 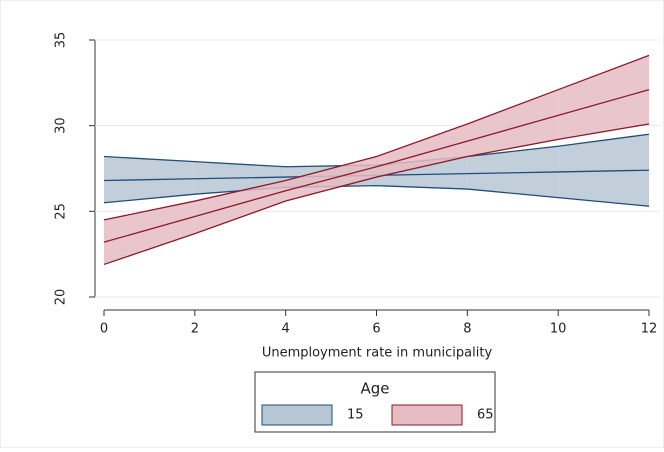 What do you see at coordinates (61, 40) in the screenshot?
I see `y-tick-label: 35` at bounding box center [61, 40].